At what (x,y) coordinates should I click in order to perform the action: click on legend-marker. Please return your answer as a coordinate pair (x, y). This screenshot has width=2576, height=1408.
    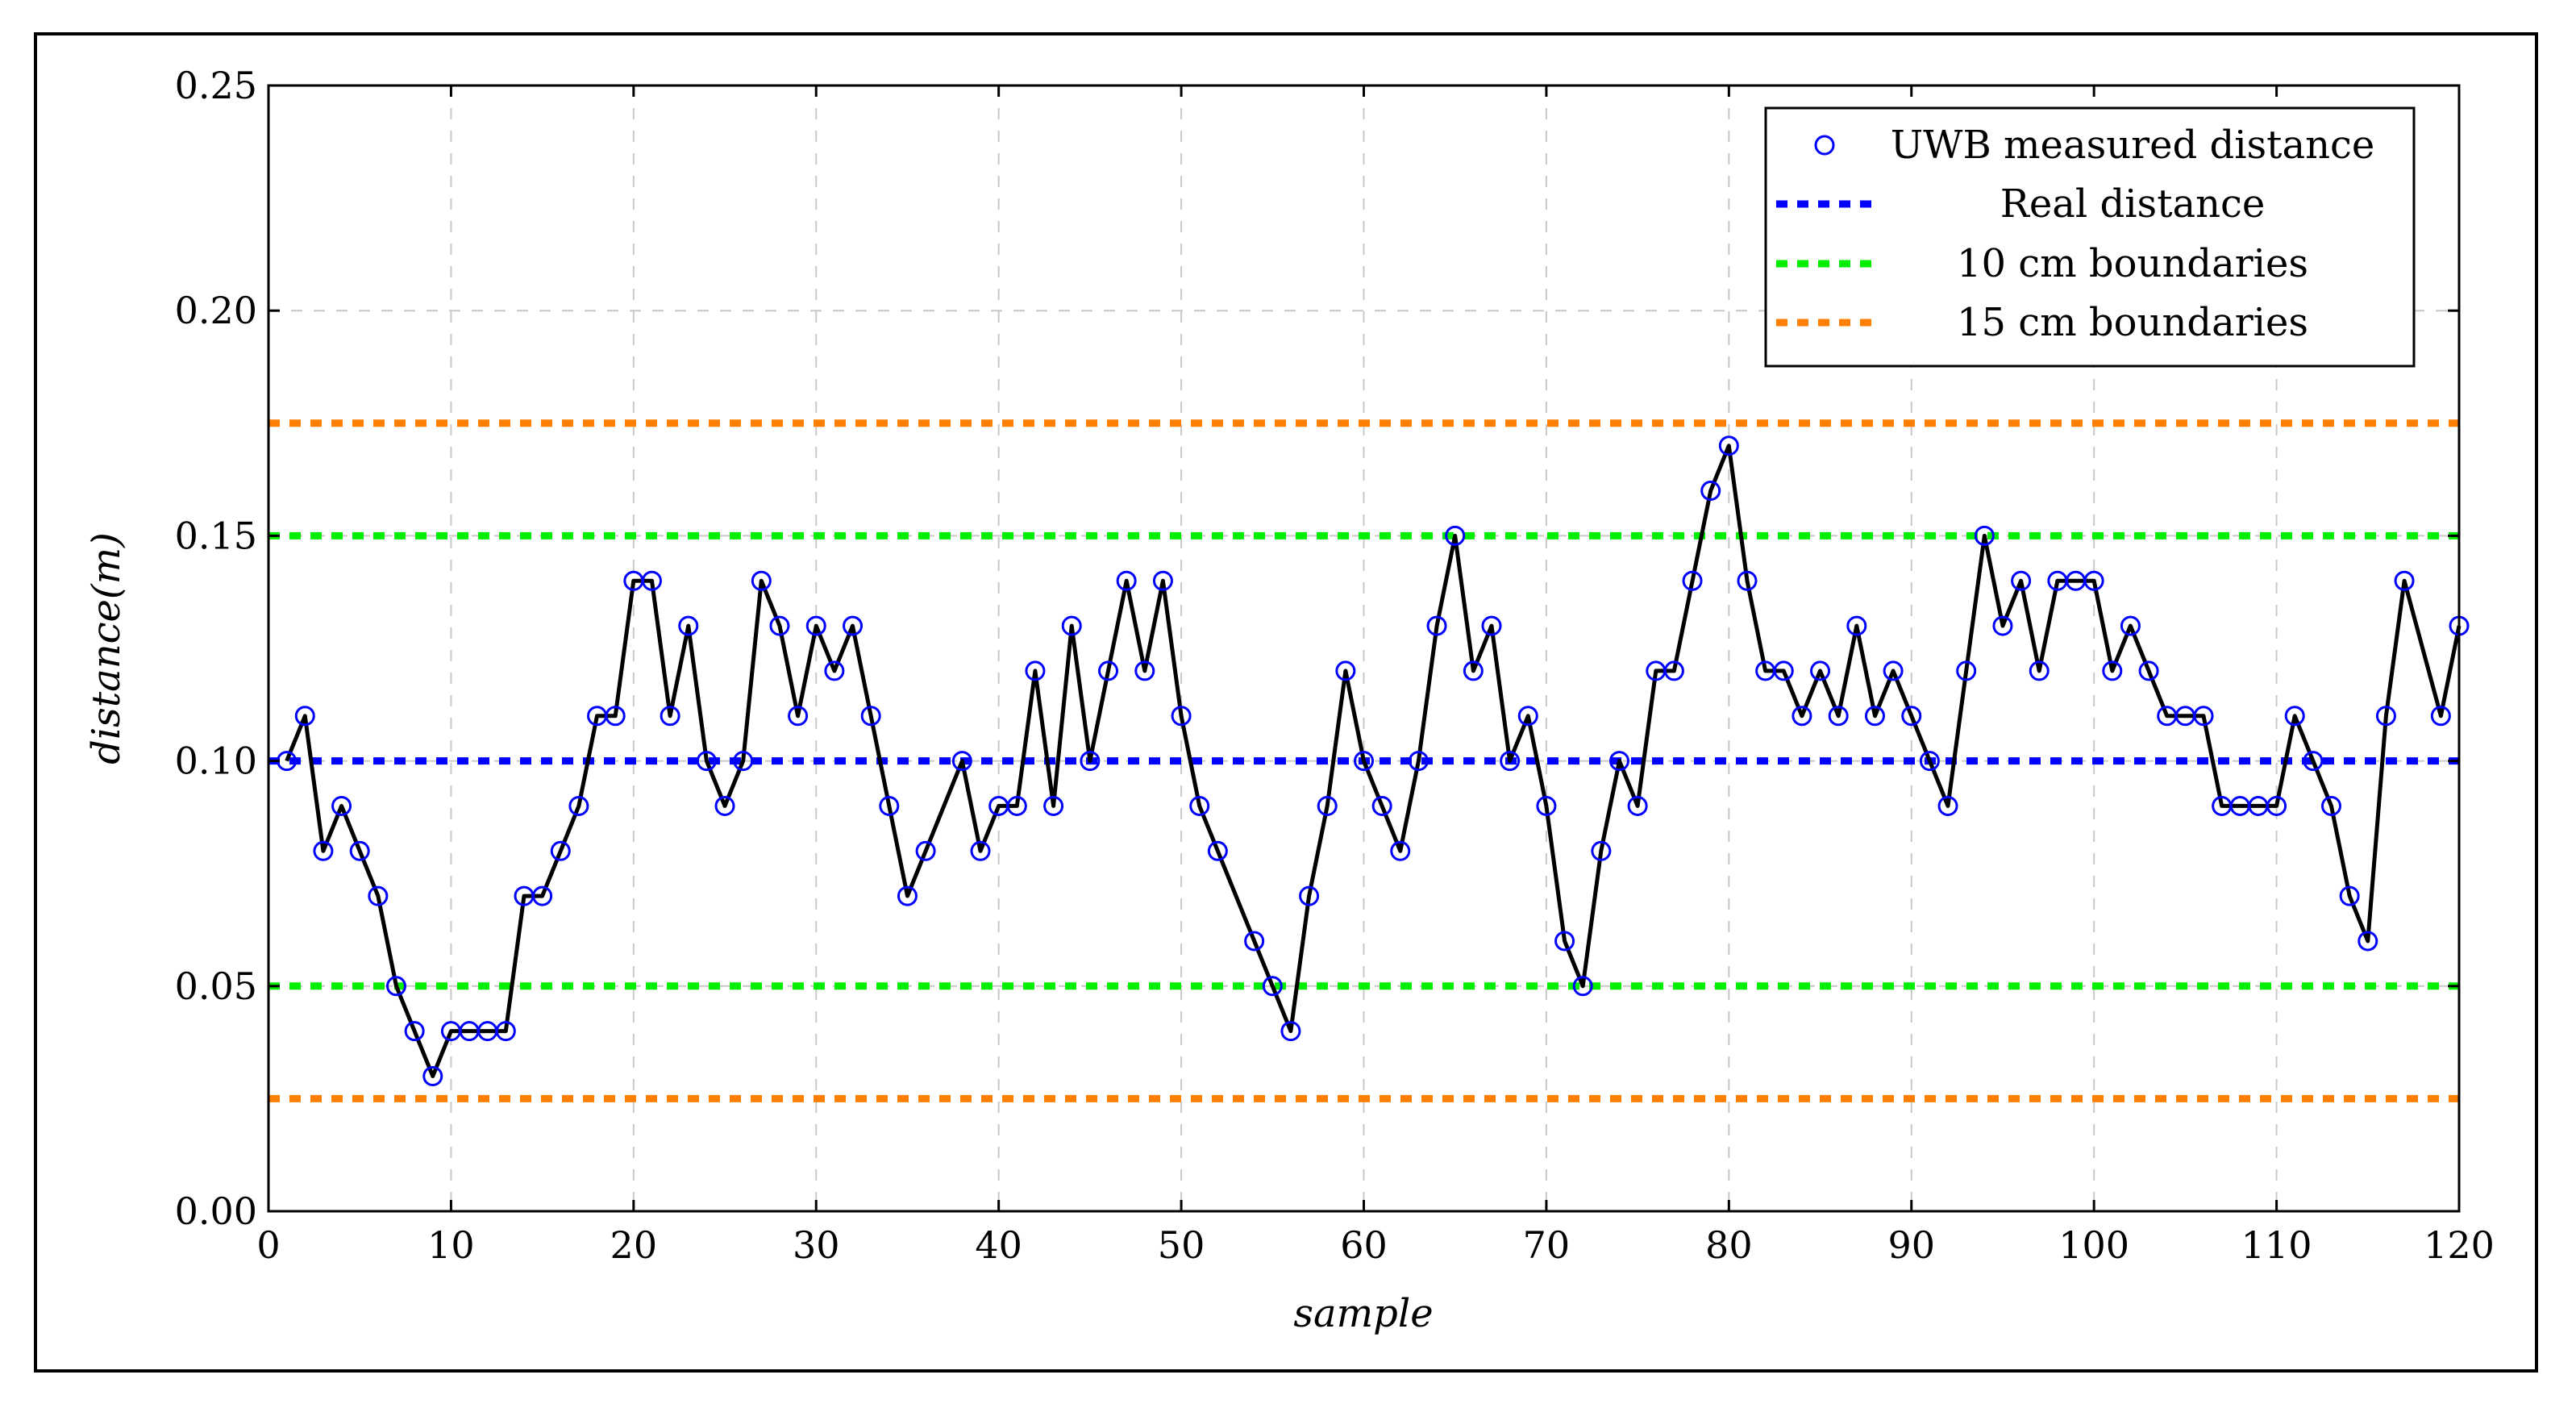
    Looking at the image, I should click on (1824, 145).